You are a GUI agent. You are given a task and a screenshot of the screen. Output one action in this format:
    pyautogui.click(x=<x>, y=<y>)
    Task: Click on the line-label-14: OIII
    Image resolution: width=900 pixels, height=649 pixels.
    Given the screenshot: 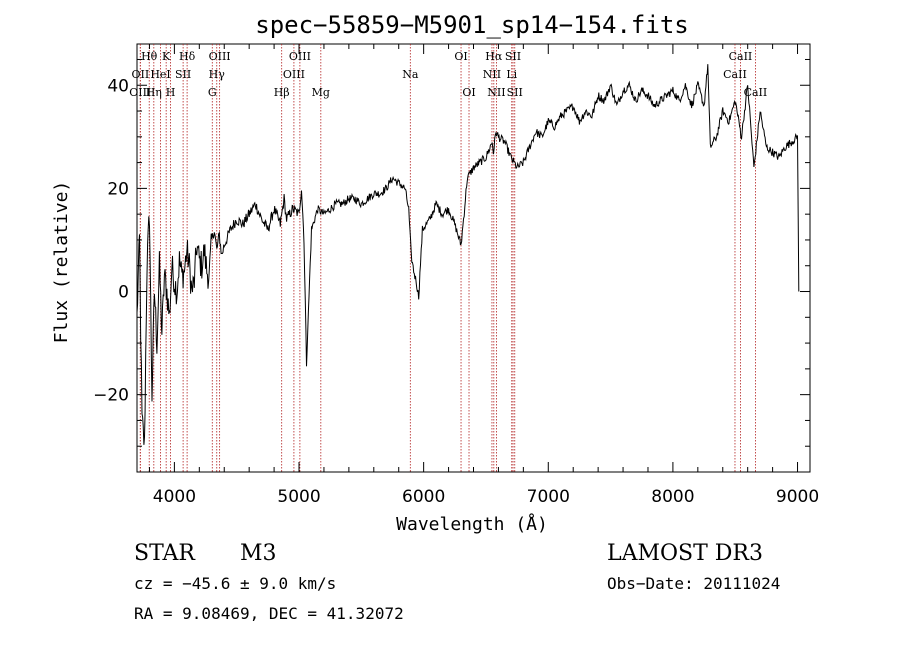 What is the action you would take?
    pyautogui.click(x=294, y=74)
    